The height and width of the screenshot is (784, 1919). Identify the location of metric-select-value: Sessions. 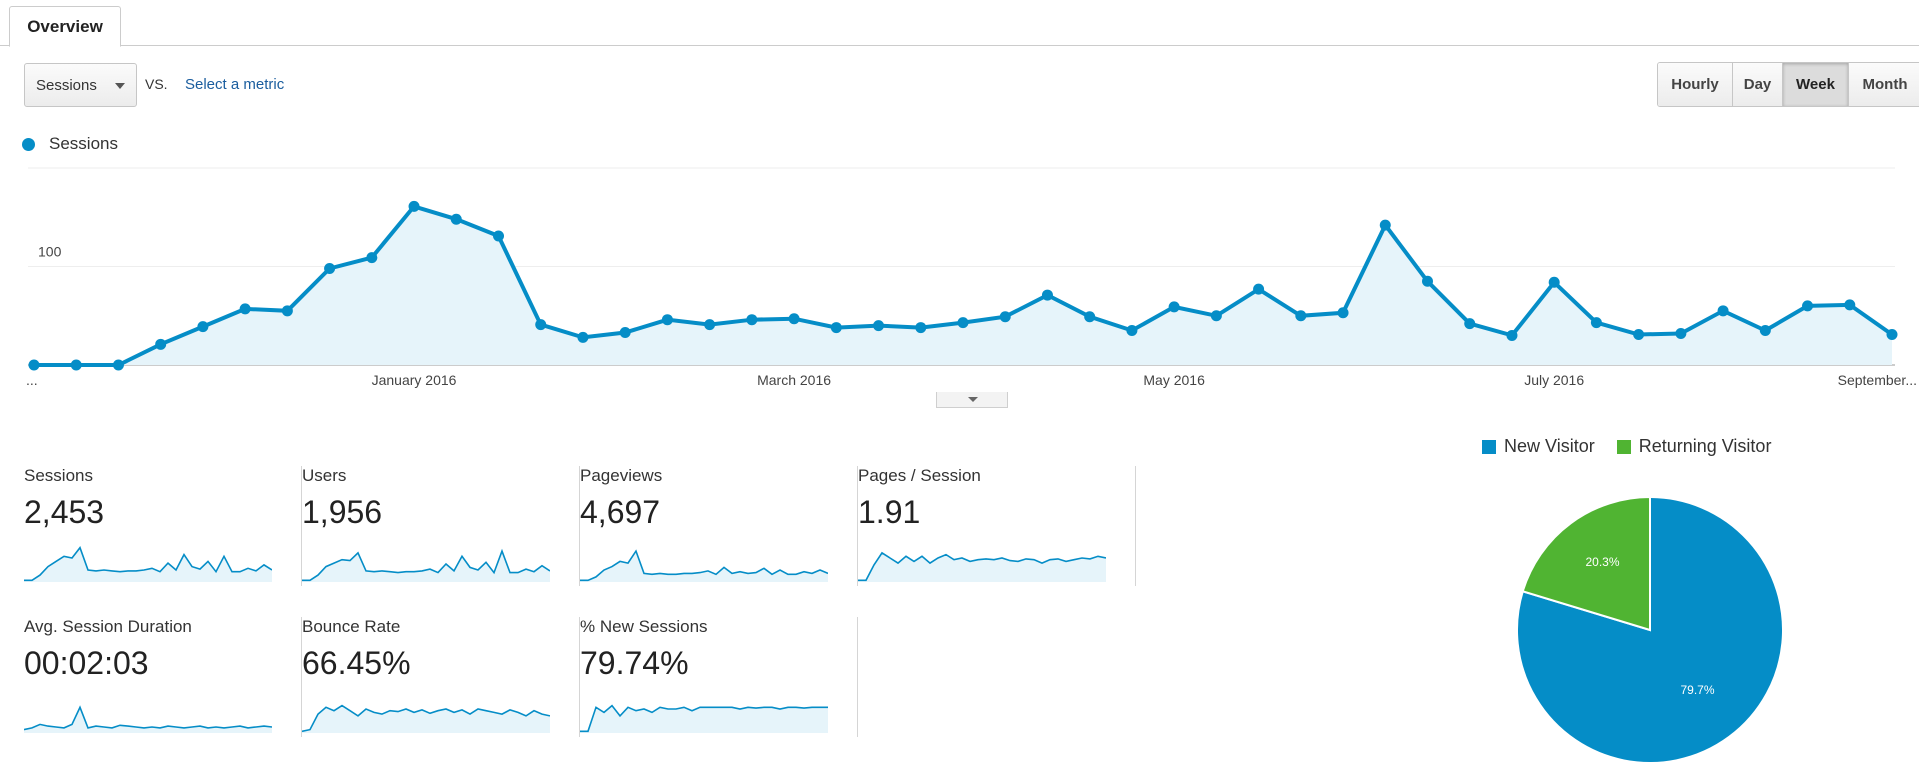
(66, 85).